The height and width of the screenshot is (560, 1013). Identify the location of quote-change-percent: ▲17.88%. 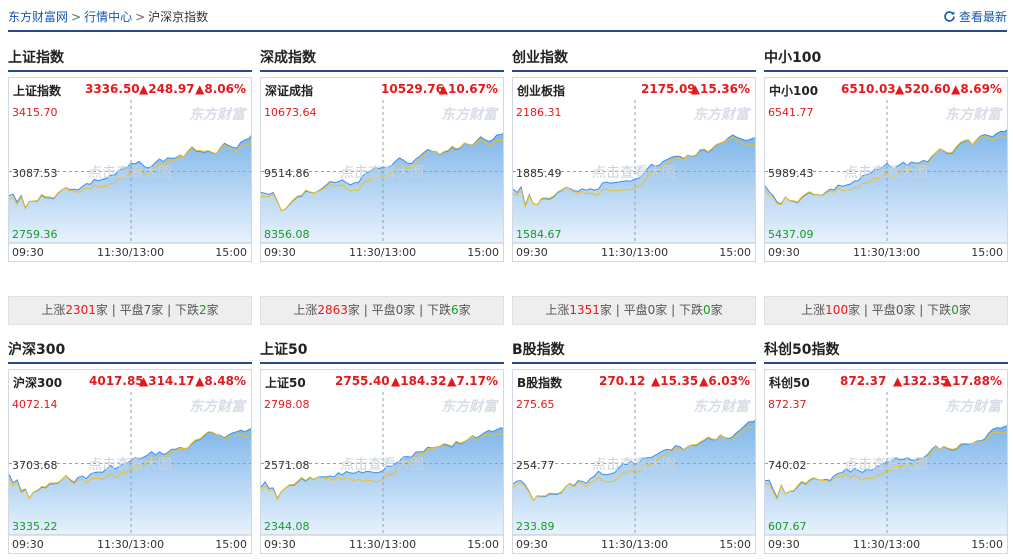
(972, 381).